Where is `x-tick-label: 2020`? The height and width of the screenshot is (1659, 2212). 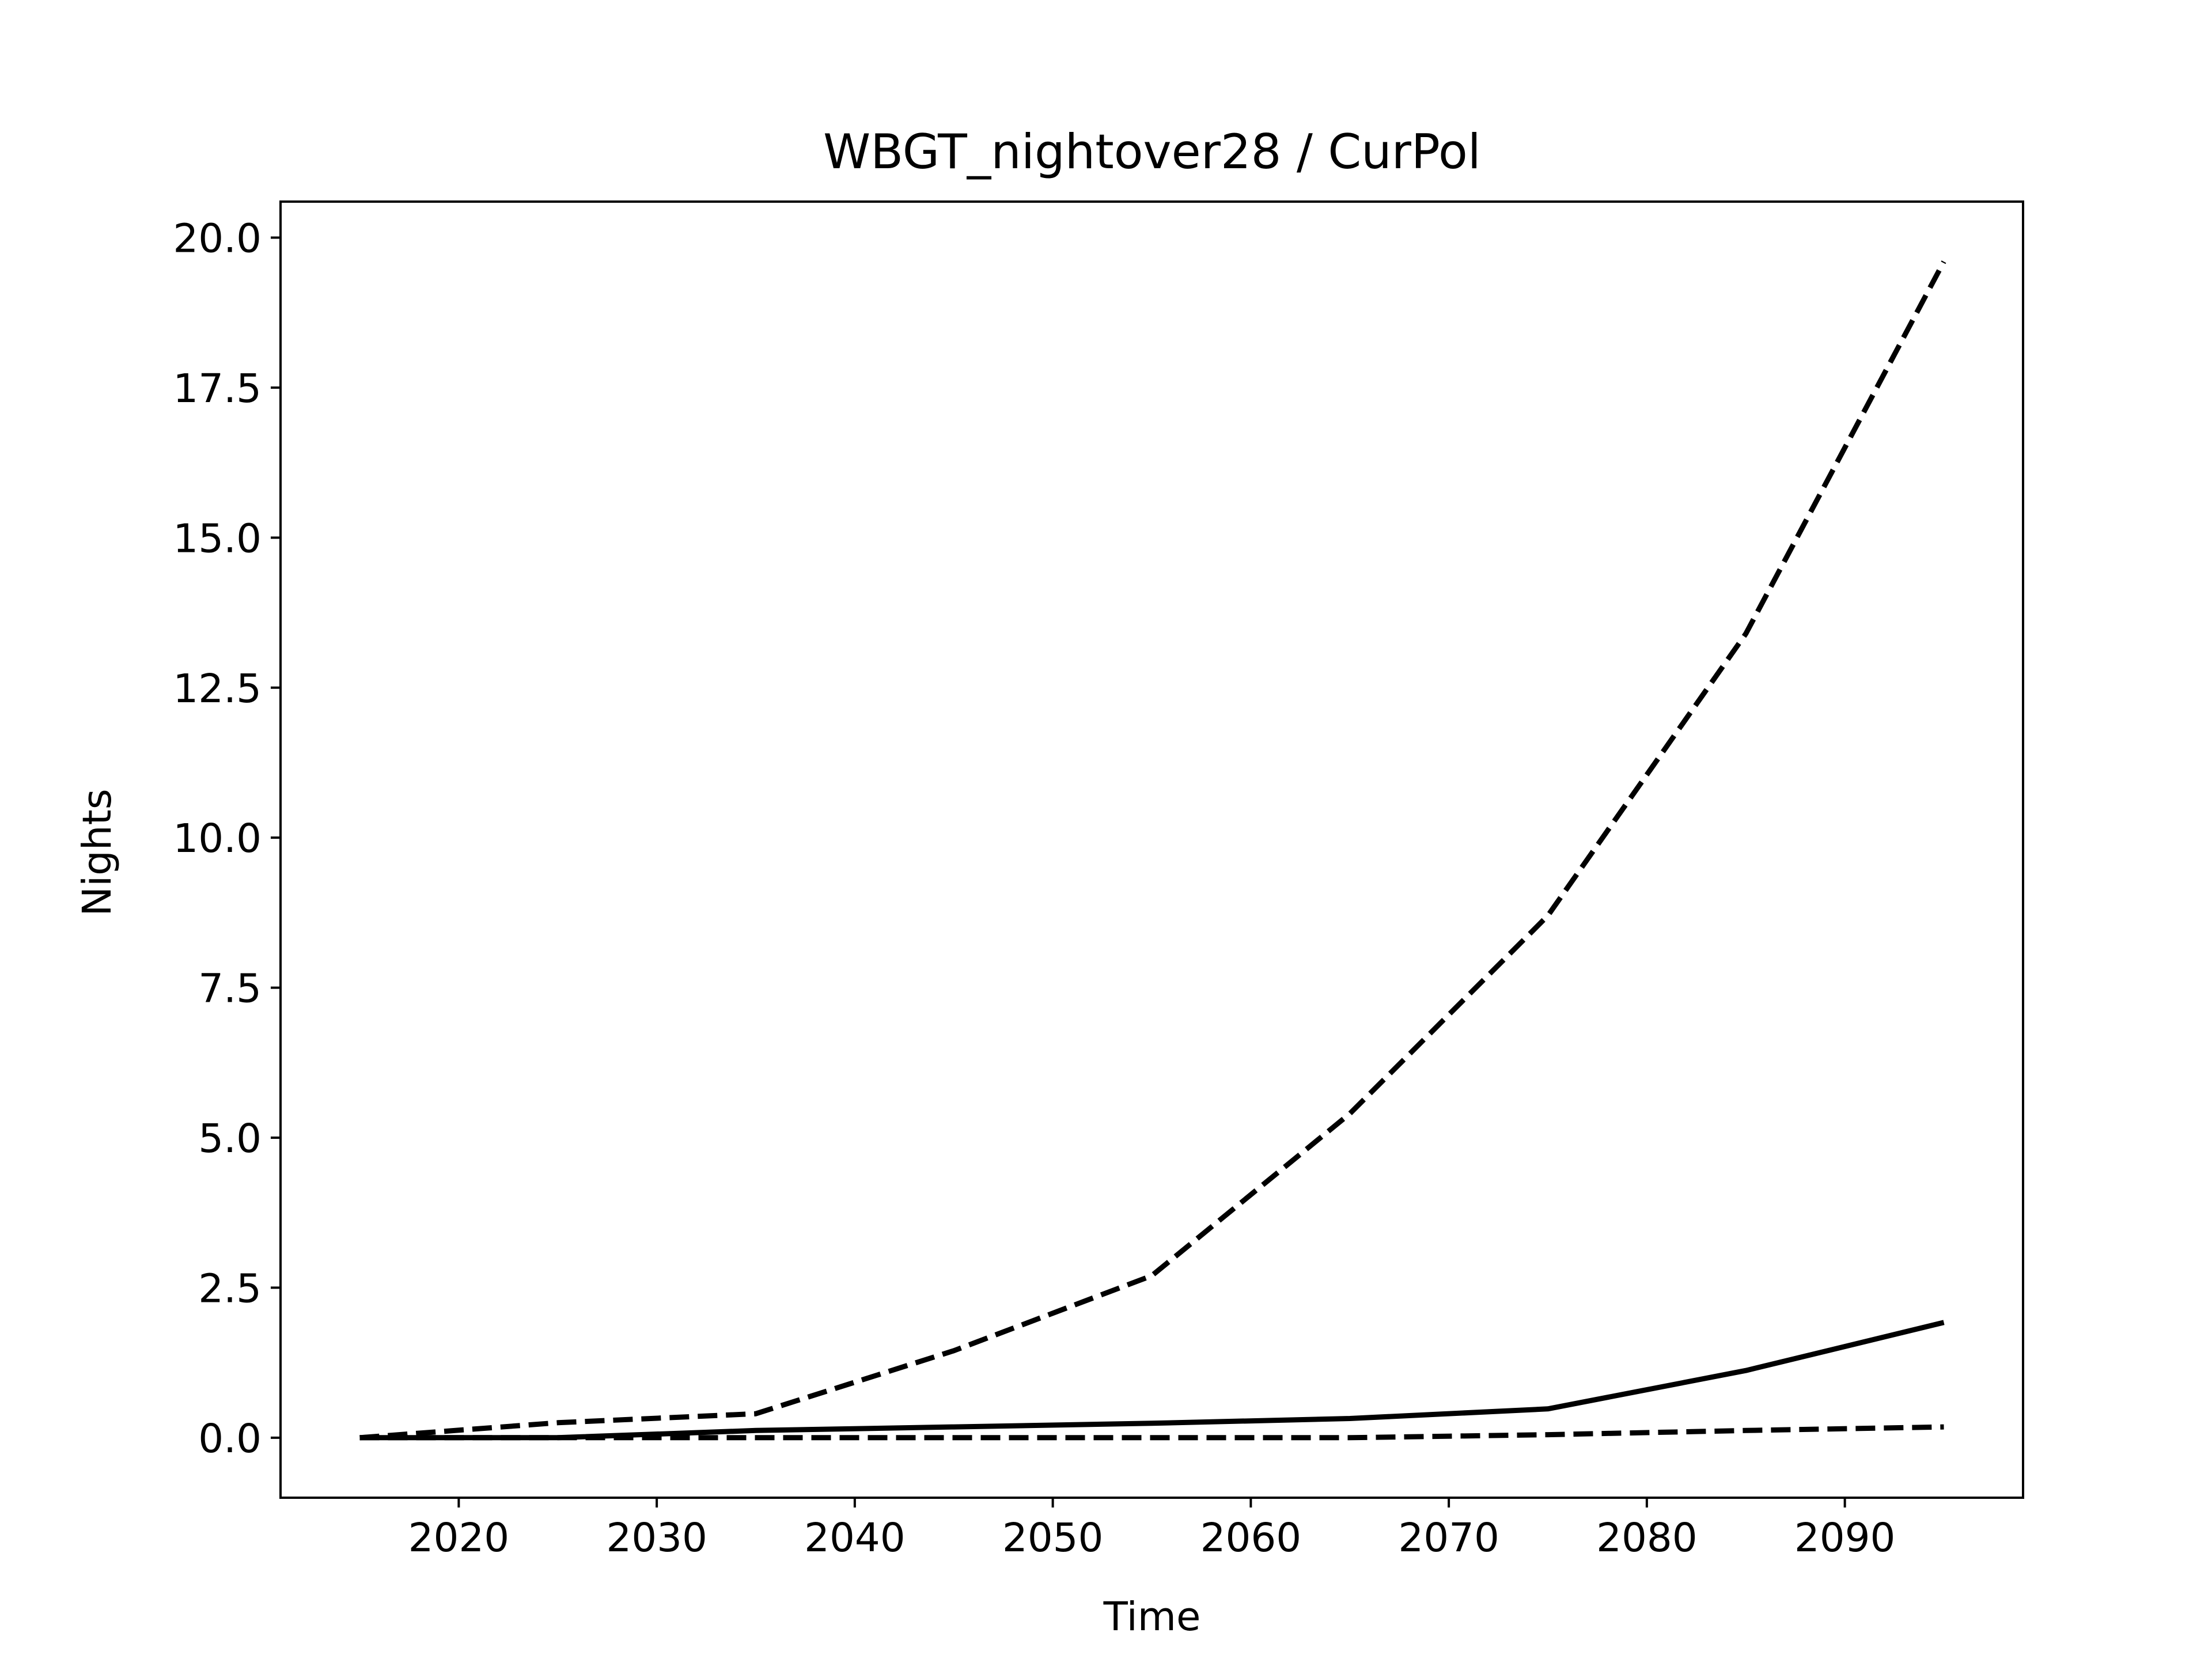 x-tick-label: 2020 is located at coordinates (459, 1538).